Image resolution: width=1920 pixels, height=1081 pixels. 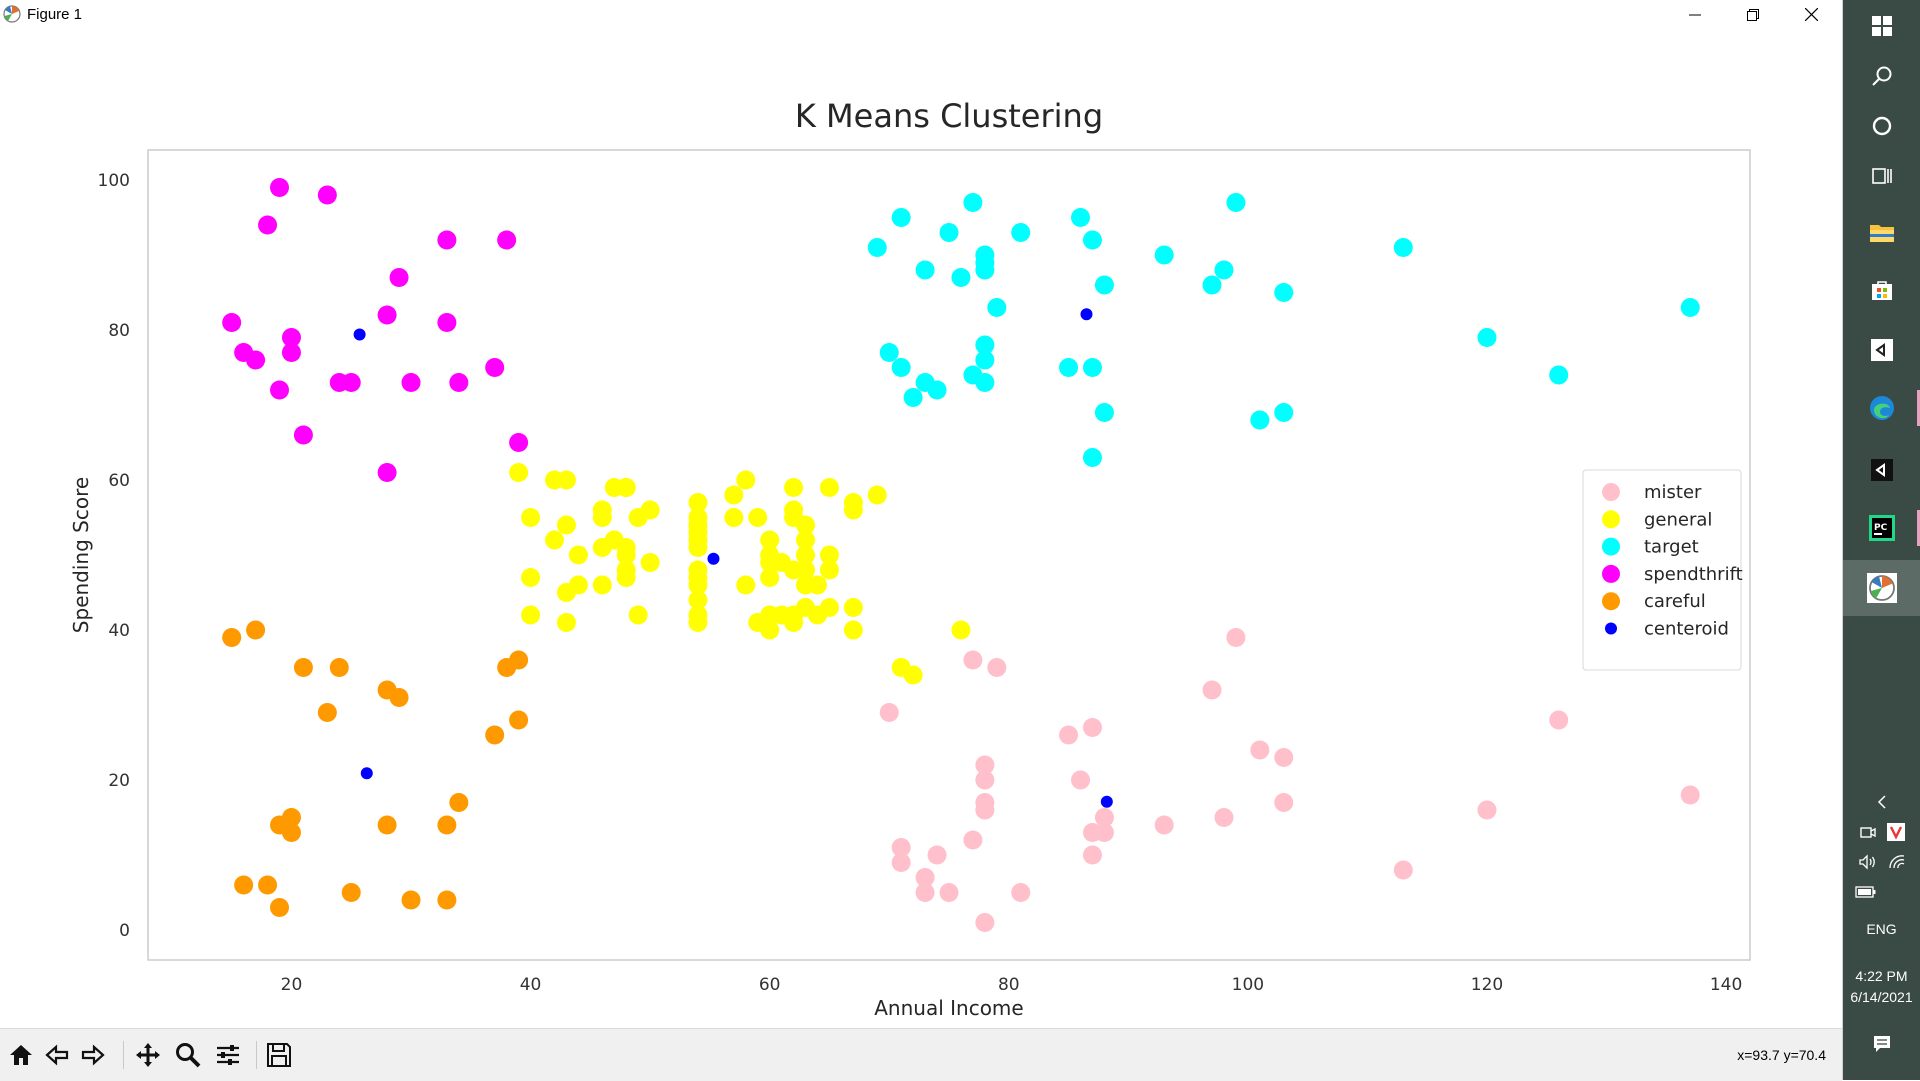 I want to click on meet-now-icon, so click(x=1868, y=832).